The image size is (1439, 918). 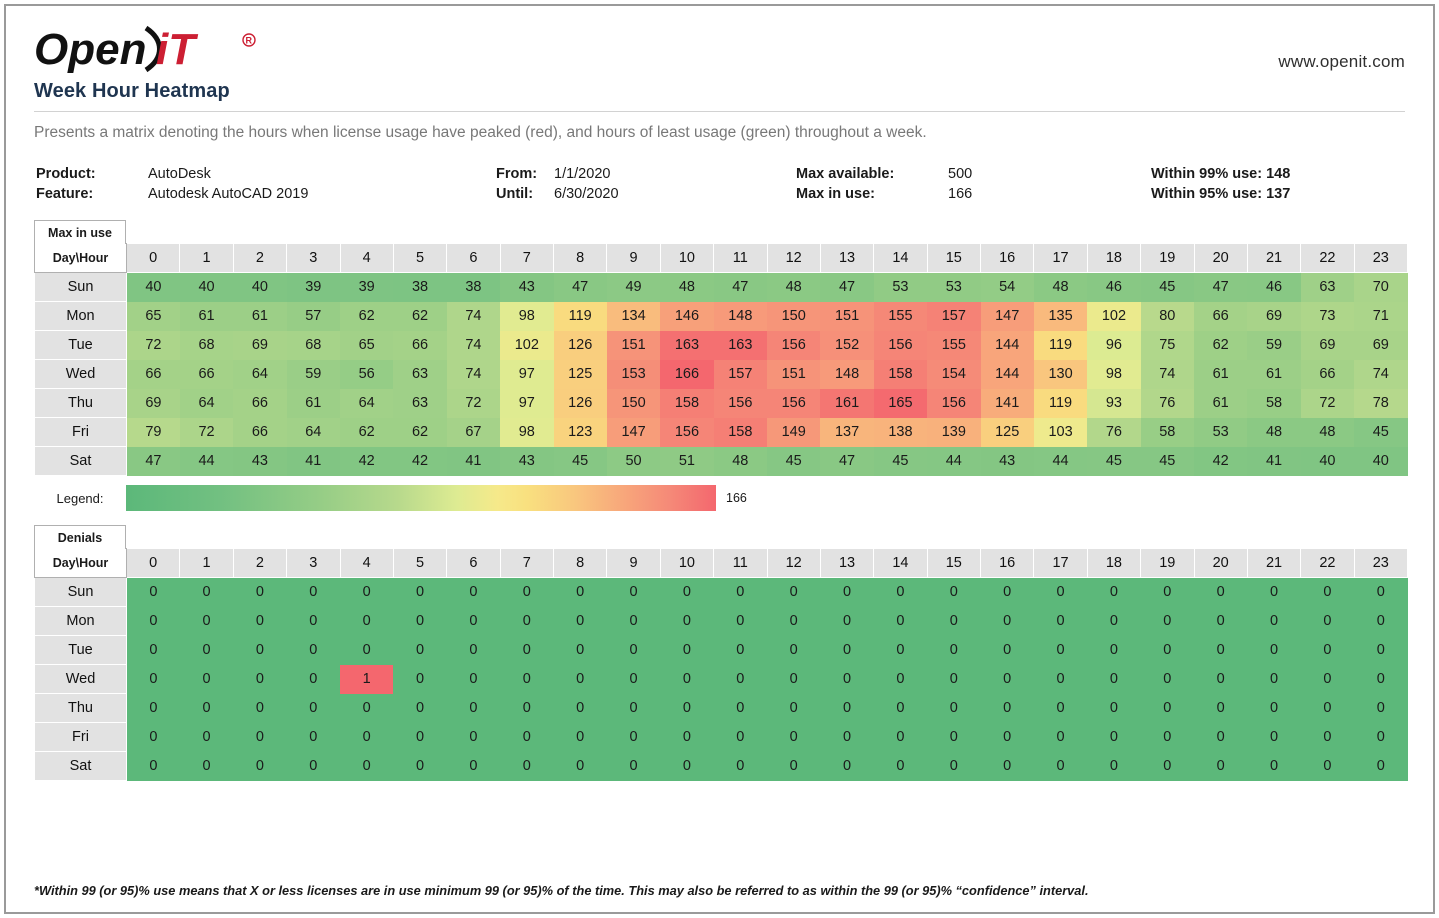 What do you see at coordinates (580, 403) in the screenshot?
I see `heat-cell: 126` at bounding box center [580, 403].